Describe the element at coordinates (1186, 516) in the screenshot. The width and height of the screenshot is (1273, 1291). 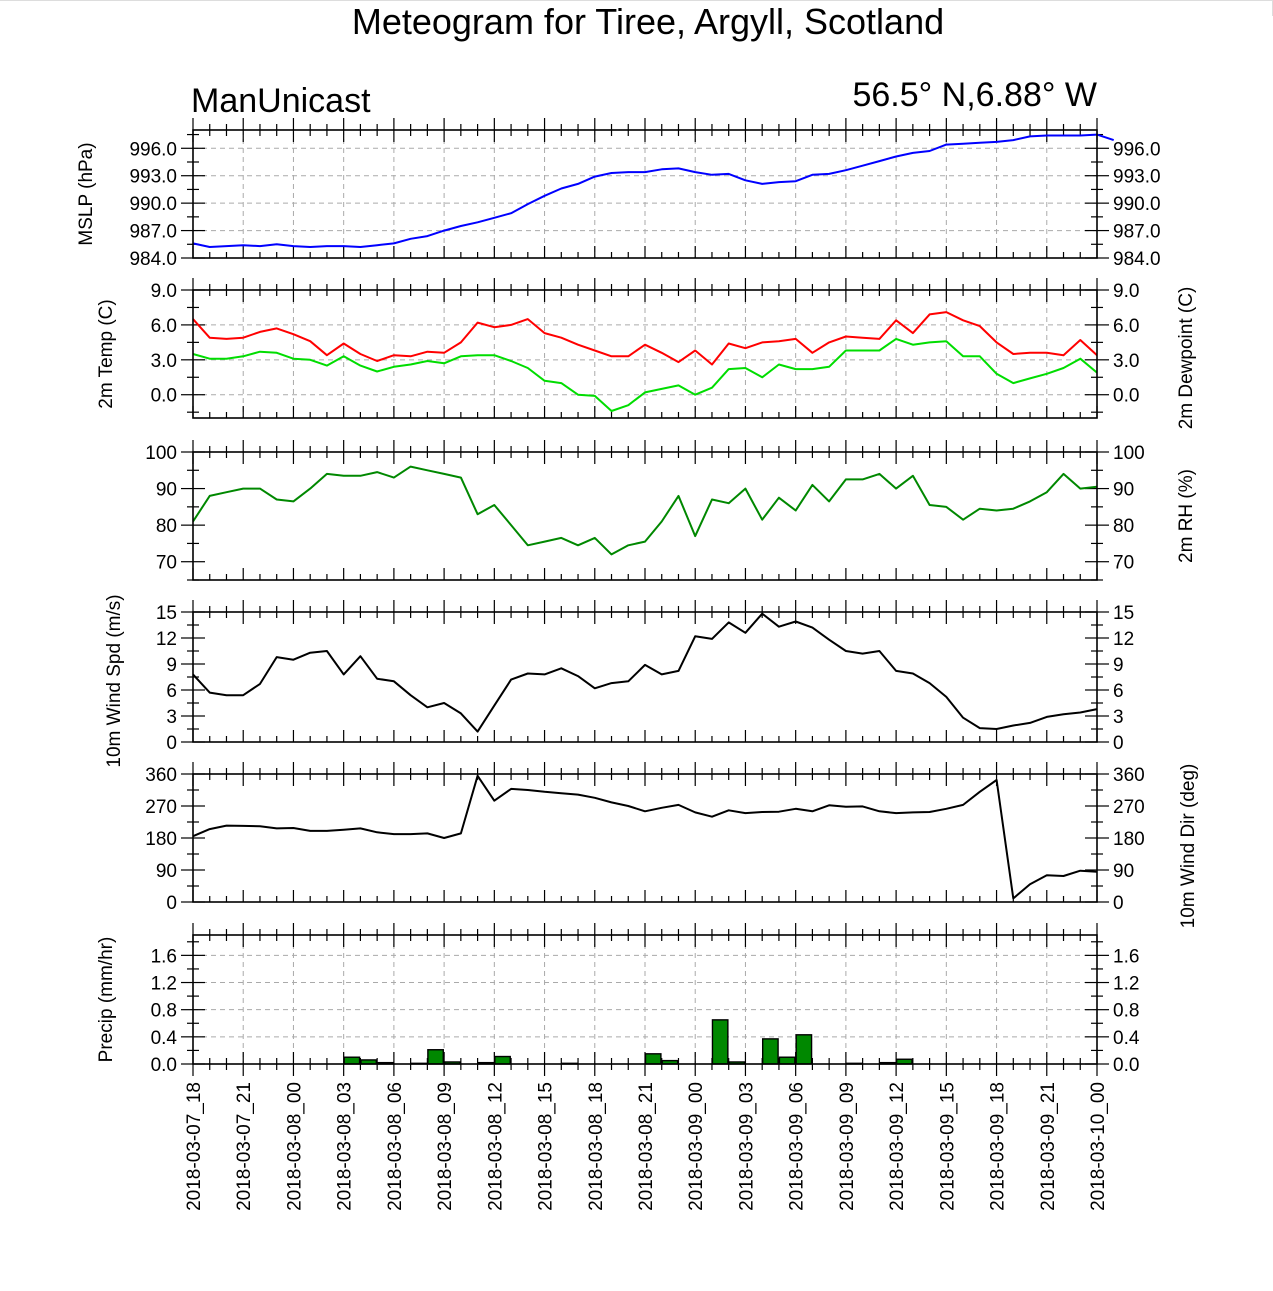
I see `y-axis-label-right: 2m RH (%)` at that location.